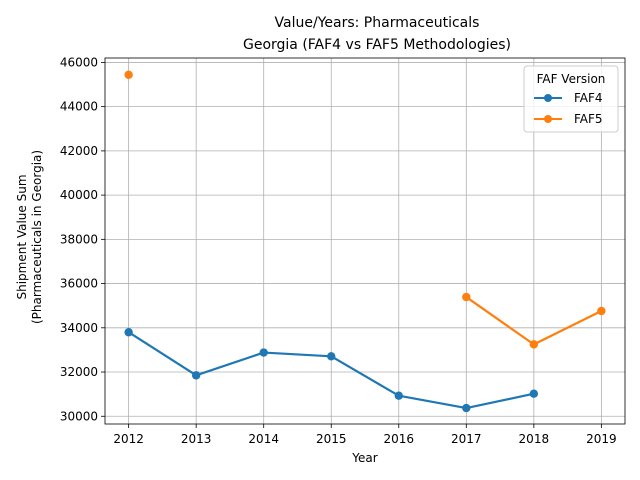 Image resolution: width=640 pixels, height=480 pixels. What do you see at coordinates (79, 328) in the screenshot?
I see `y-tick-label: 34000` at bounding box center [79, 328].